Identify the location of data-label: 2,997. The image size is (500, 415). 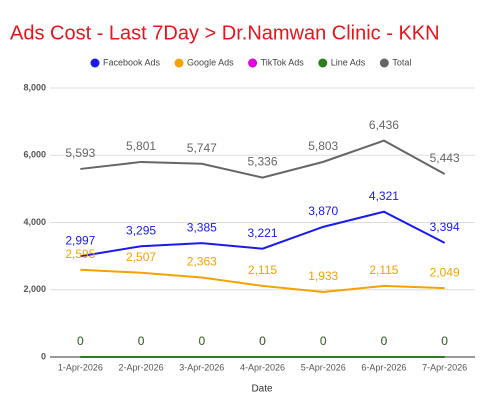
(80, 240).